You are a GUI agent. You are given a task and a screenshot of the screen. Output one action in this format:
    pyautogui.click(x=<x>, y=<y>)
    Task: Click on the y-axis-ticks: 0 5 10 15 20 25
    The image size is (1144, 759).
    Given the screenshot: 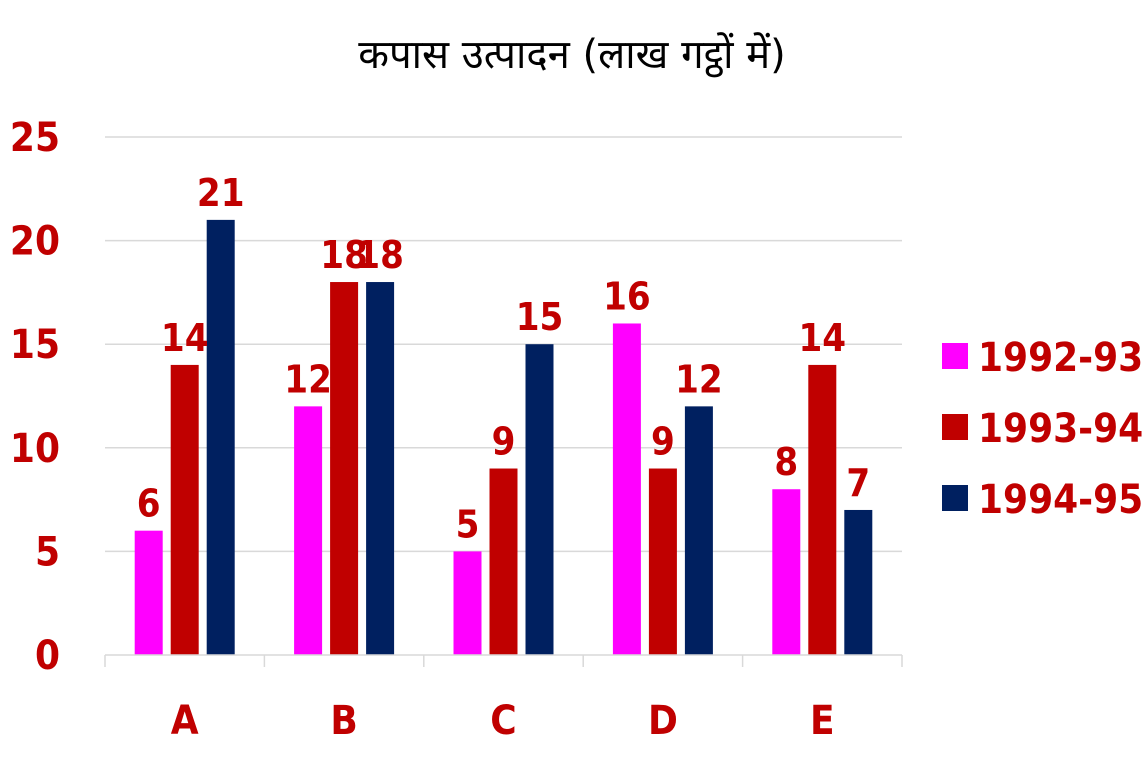 What is the action you would take?
    pyautogui.click(x=35, y=397)
    